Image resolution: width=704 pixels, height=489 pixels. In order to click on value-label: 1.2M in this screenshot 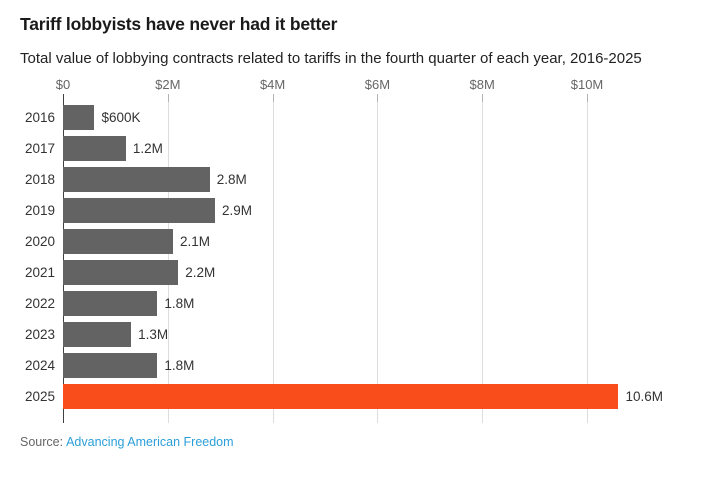, I will do `click(147, 148)`.